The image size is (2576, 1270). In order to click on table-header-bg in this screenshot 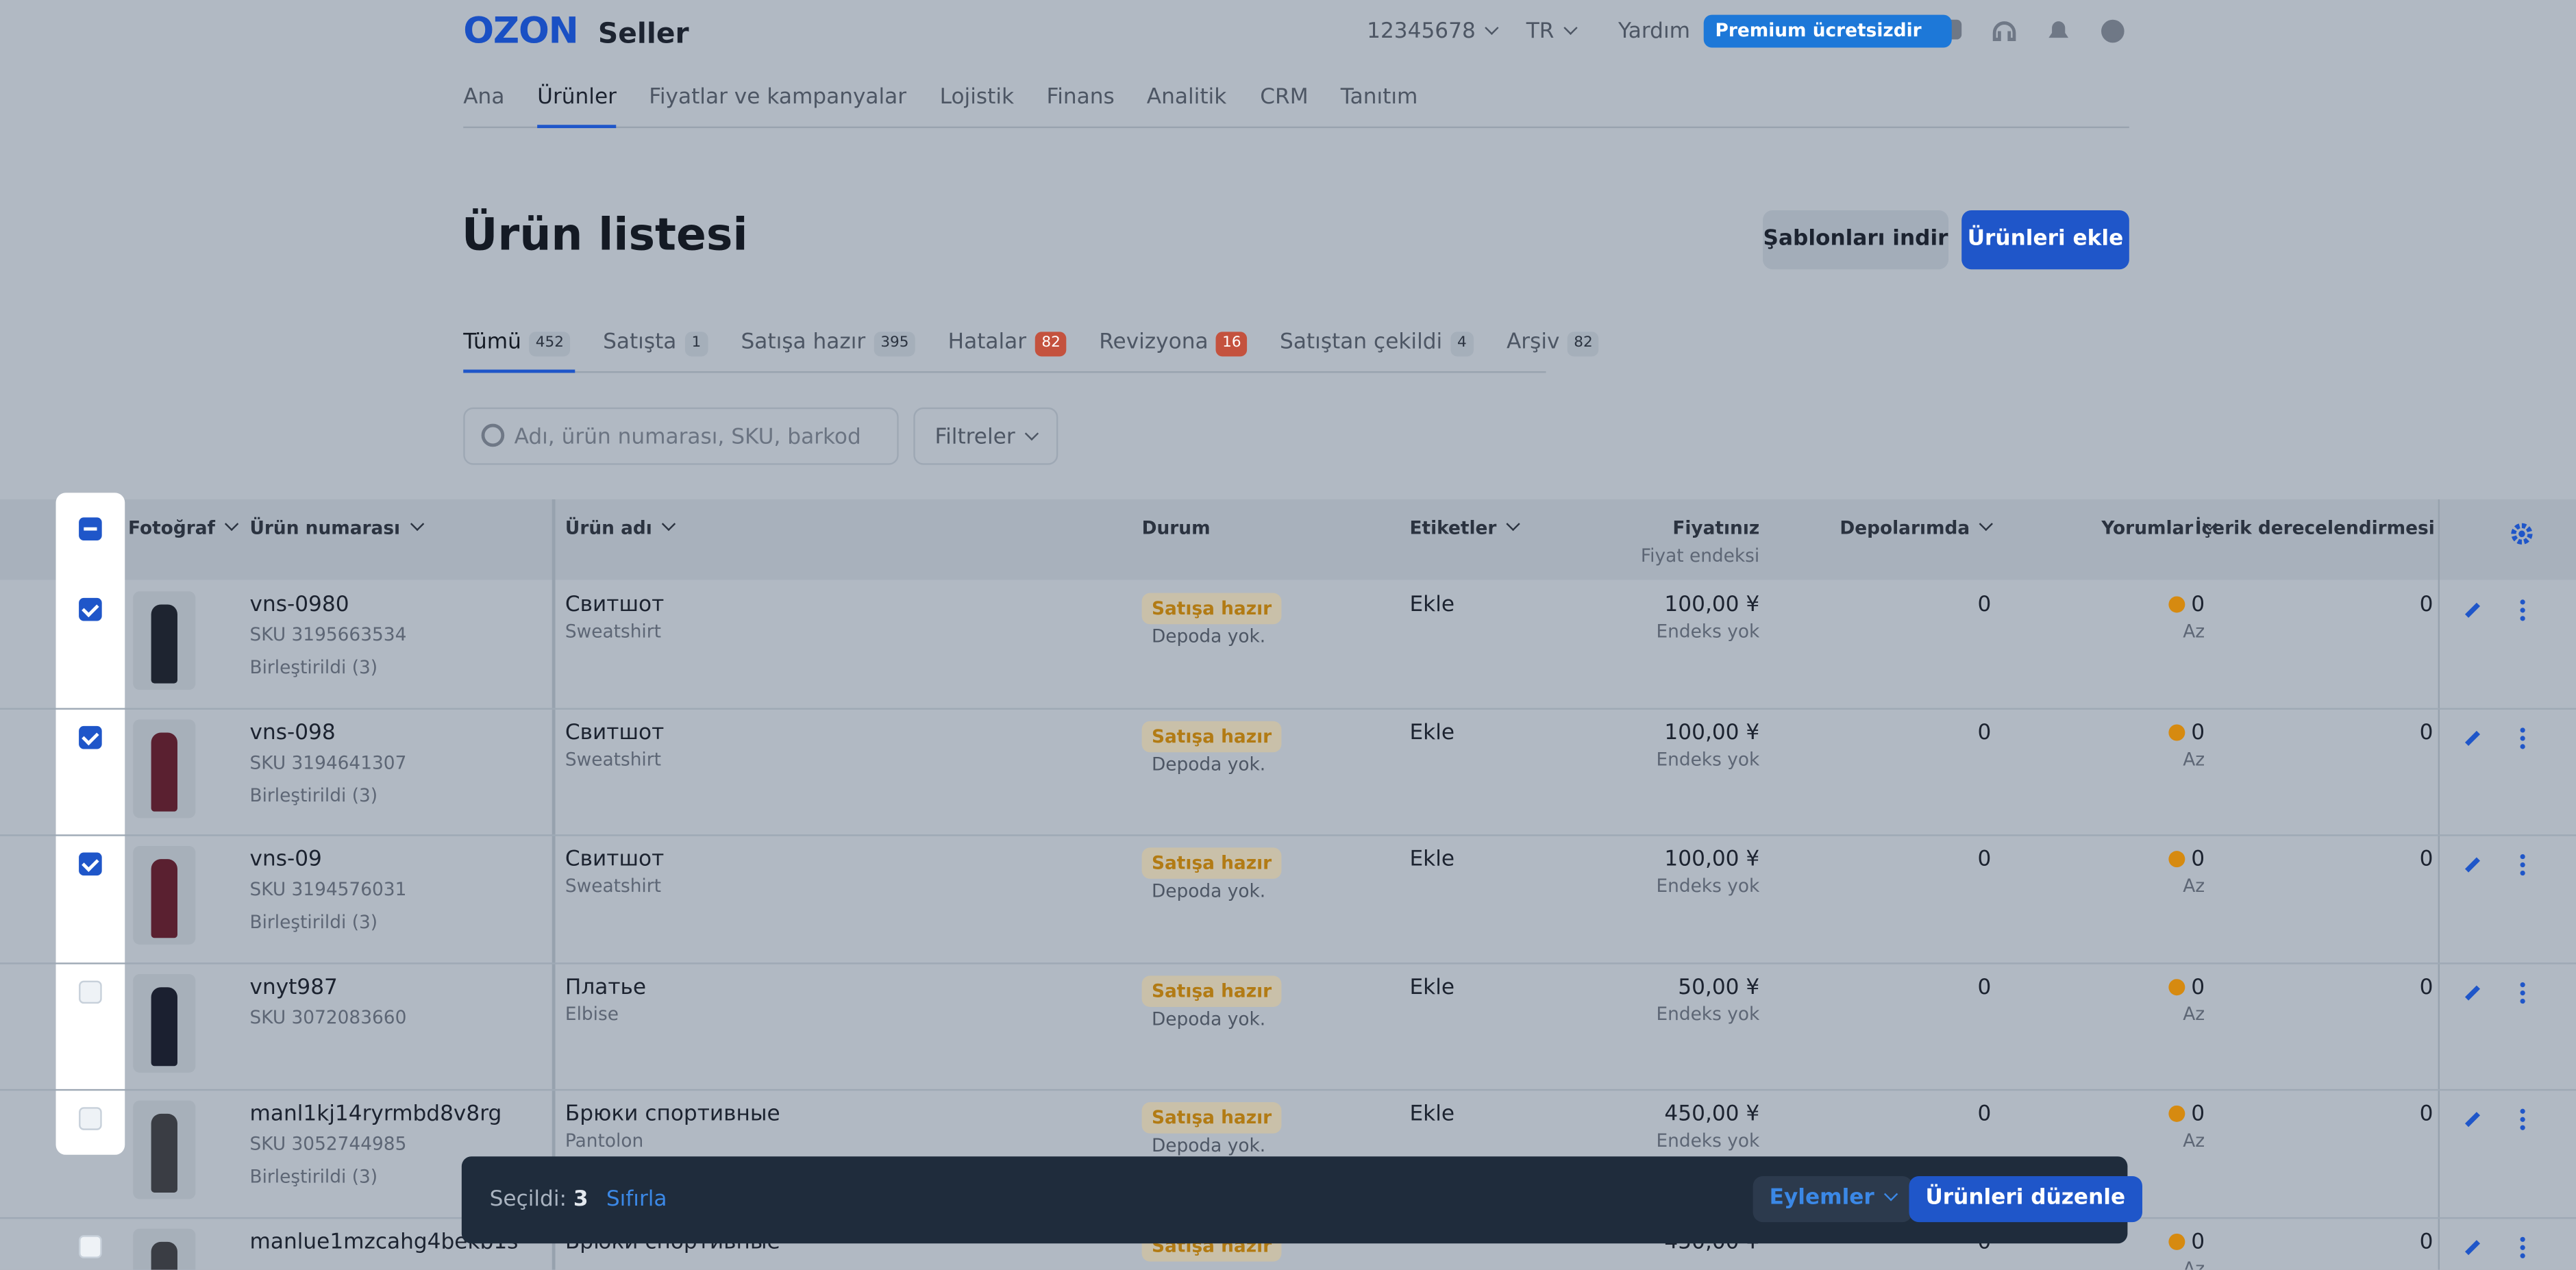, I will do `click(1288, 539)`.